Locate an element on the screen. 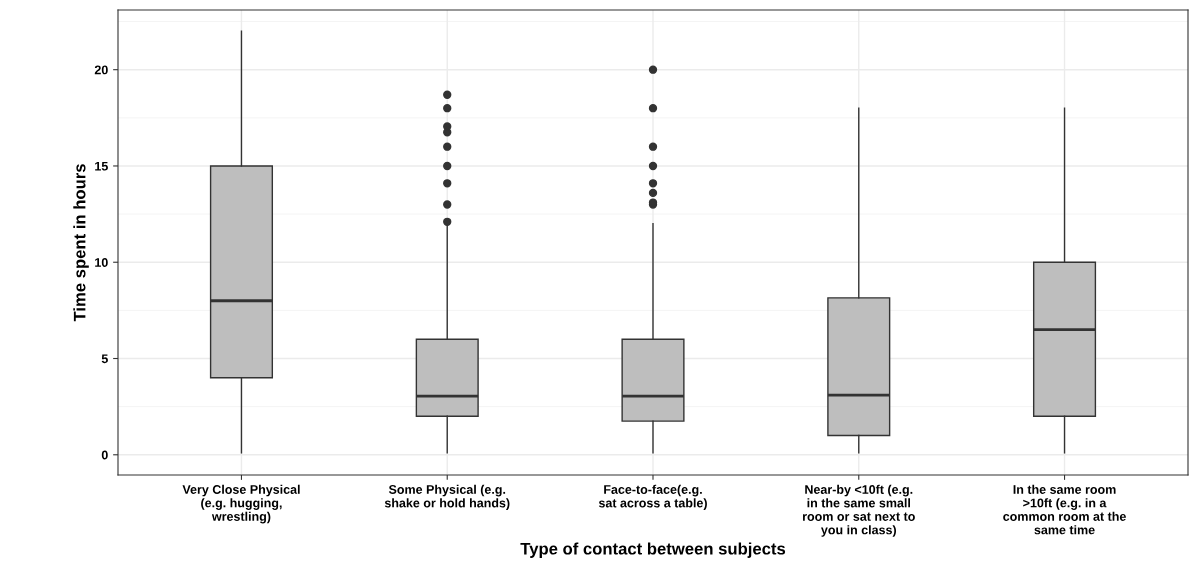 The image size is (1191, 562). x-tick-label: In the same room >10ft (e.g. in a common room at the same time is located at coordinates (1064, 509).